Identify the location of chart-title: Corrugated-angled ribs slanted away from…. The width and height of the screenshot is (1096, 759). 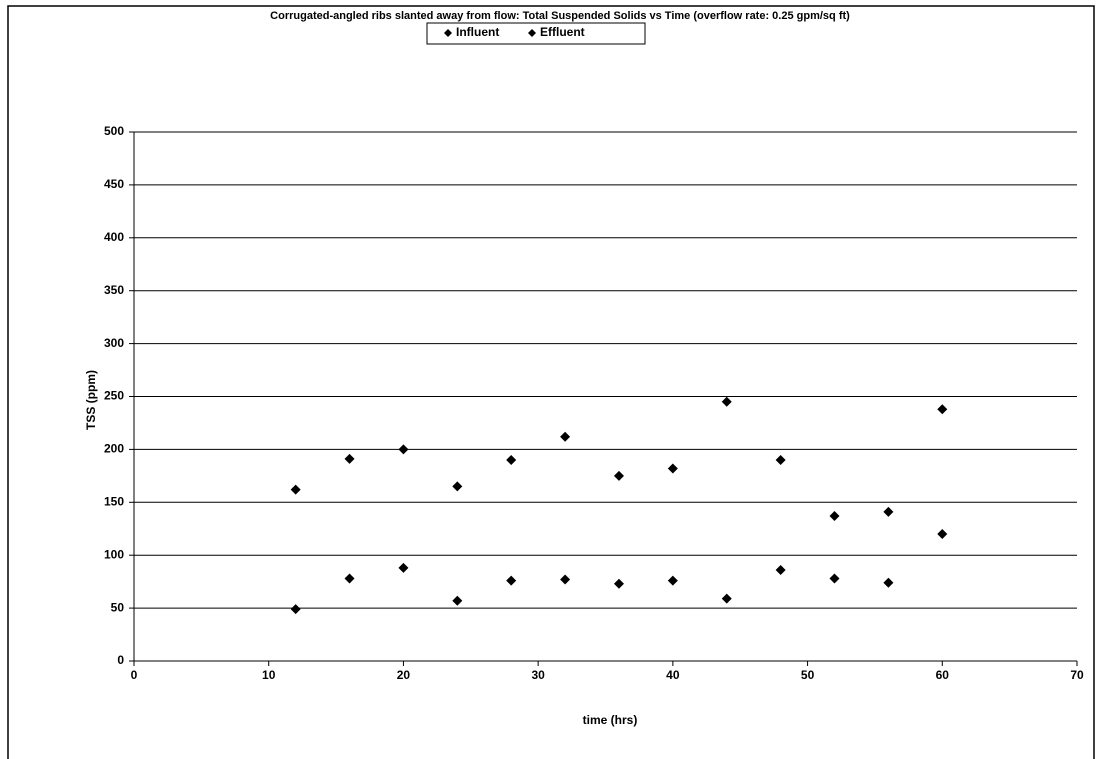
(560, 16).